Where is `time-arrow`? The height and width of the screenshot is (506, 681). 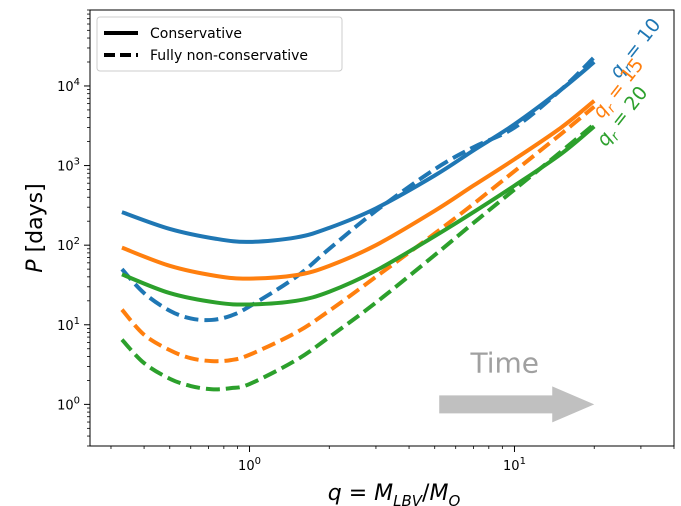
time-arrow is located at coordinates (517, 404).